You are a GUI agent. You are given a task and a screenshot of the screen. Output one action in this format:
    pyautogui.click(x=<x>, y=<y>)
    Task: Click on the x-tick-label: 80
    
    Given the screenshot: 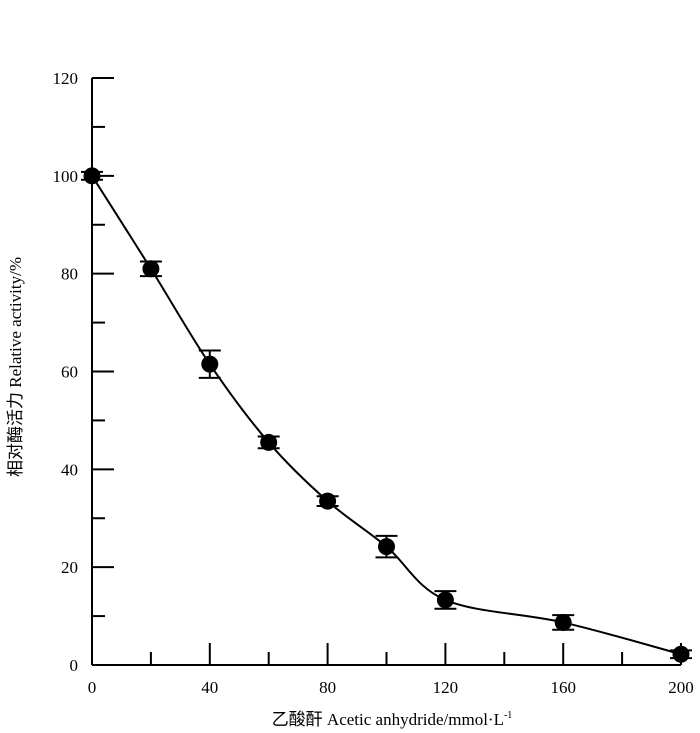 What is the action you would take?
    pyautogui.click(x=327, y=687)
    